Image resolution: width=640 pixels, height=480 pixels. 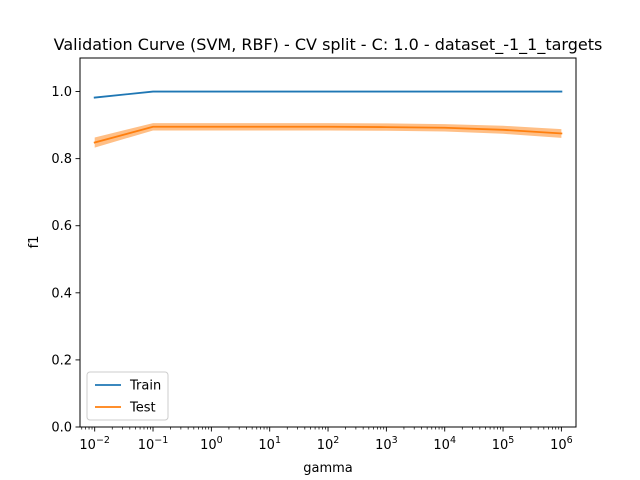 What do you see at coordinates (94, 444) in the screenshot?
I see `x-tick-label: 10⁻²` at bounding box center [94, 444].